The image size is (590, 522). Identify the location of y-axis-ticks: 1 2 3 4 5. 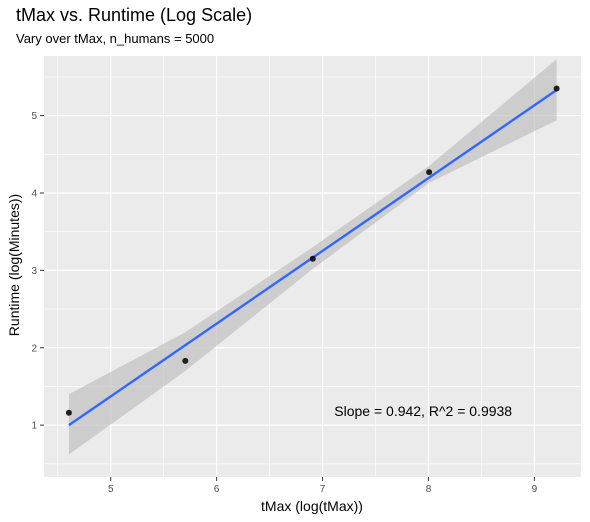
(37, 271).